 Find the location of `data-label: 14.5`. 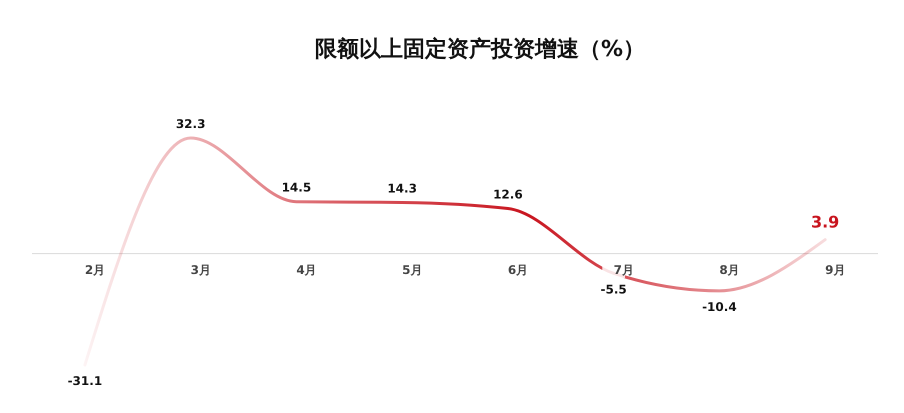

data-label: 14.5 is located at coordinates (297, 187).